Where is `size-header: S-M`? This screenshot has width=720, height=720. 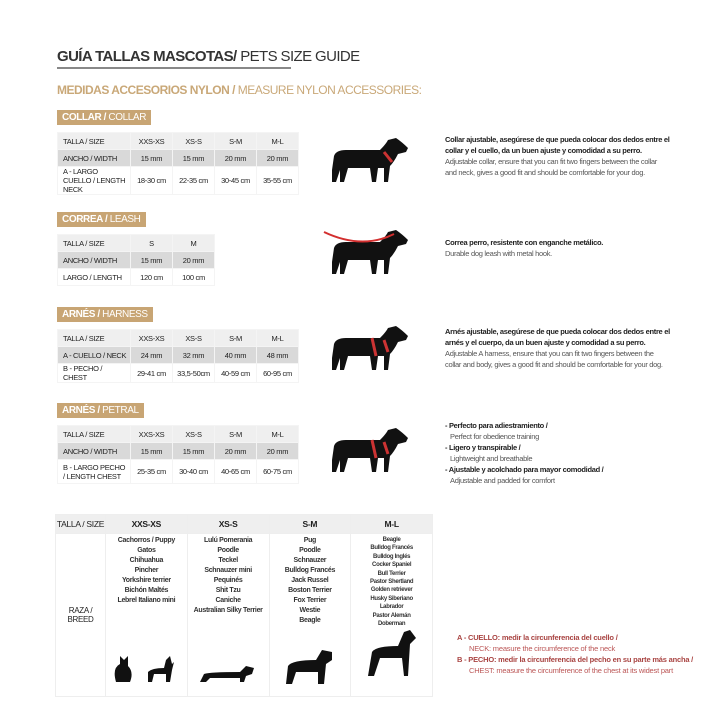 size-header: S-M is located at coordinates (310, 524).